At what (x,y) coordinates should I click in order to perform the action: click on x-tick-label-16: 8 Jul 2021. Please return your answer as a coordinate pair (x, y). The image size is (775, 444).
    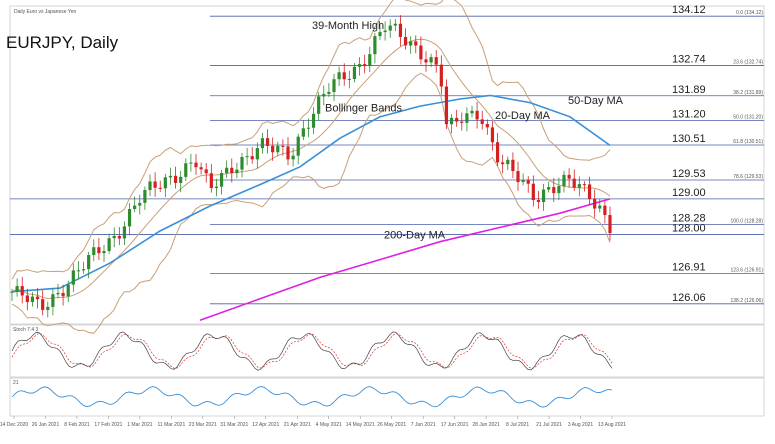
    Looking at the image, I should click on (517, 425).